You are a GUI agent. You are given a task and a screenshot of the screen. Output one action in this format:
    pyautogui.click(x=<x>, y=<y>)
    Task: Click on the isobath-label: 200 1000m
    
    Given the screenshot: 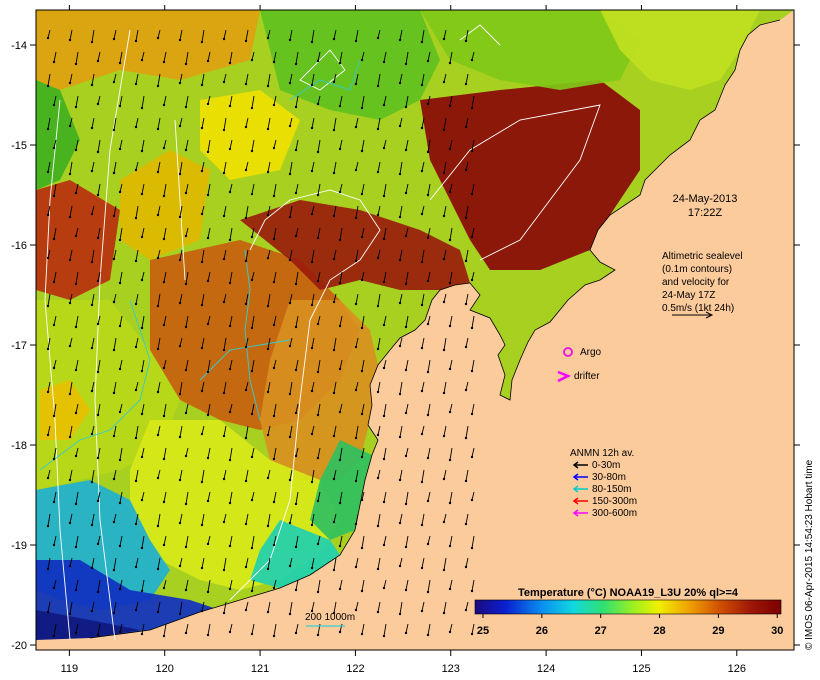 What is the action you would take?
    pyautogui.click(x=330, y=617)
    